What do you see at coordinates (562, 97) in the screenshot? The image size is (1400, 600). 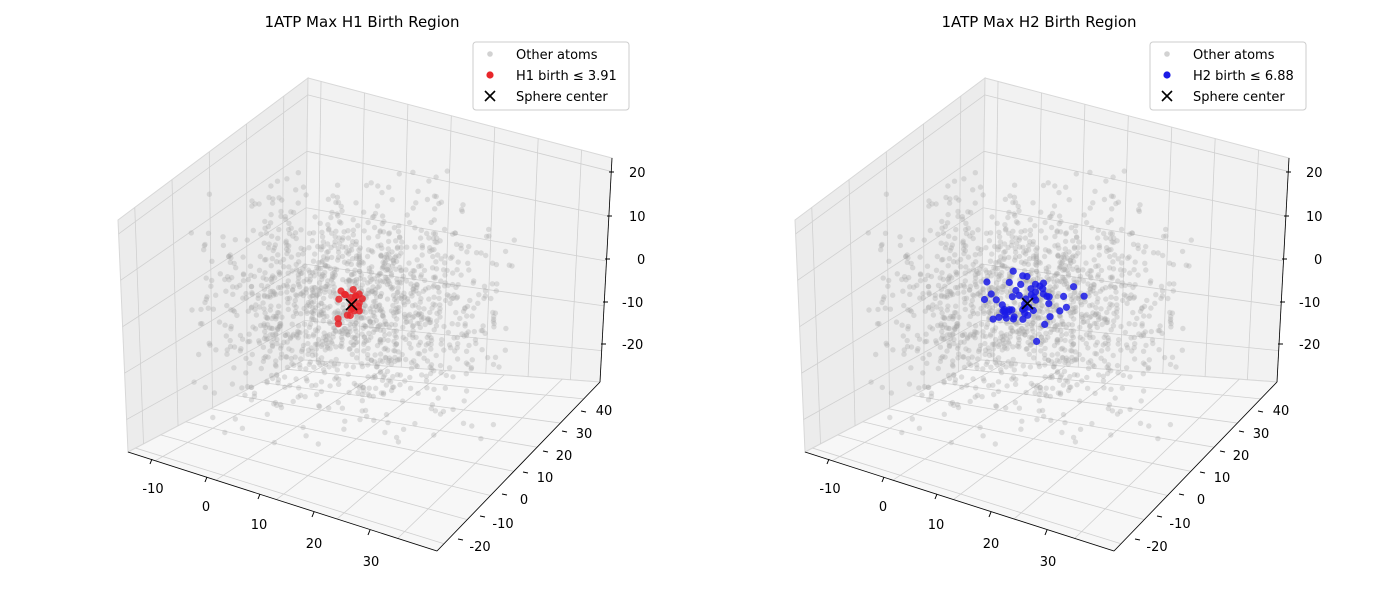 I see `legend-entry: Sphere center` at bounding box center [562, 97].